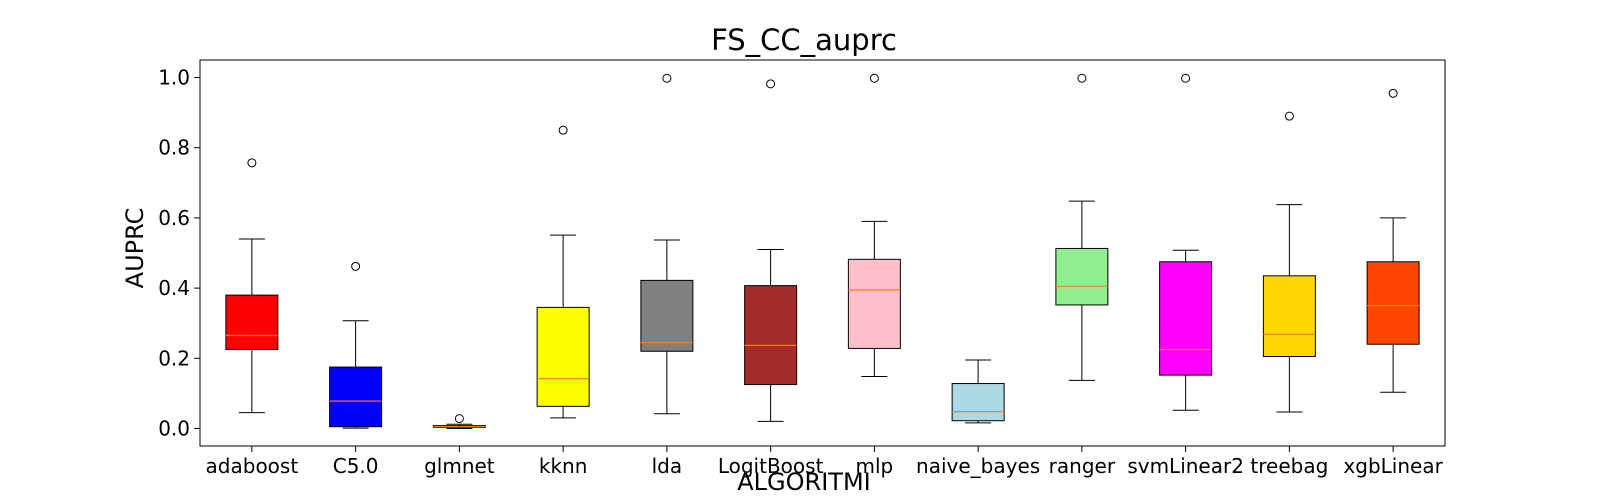 The height and width of the screenshot is (500, 1600). What do you see at coordinates (135, 248) in the screenshot?
I see `y-axis-title: AUPRC` at bounding box center [135, 248].